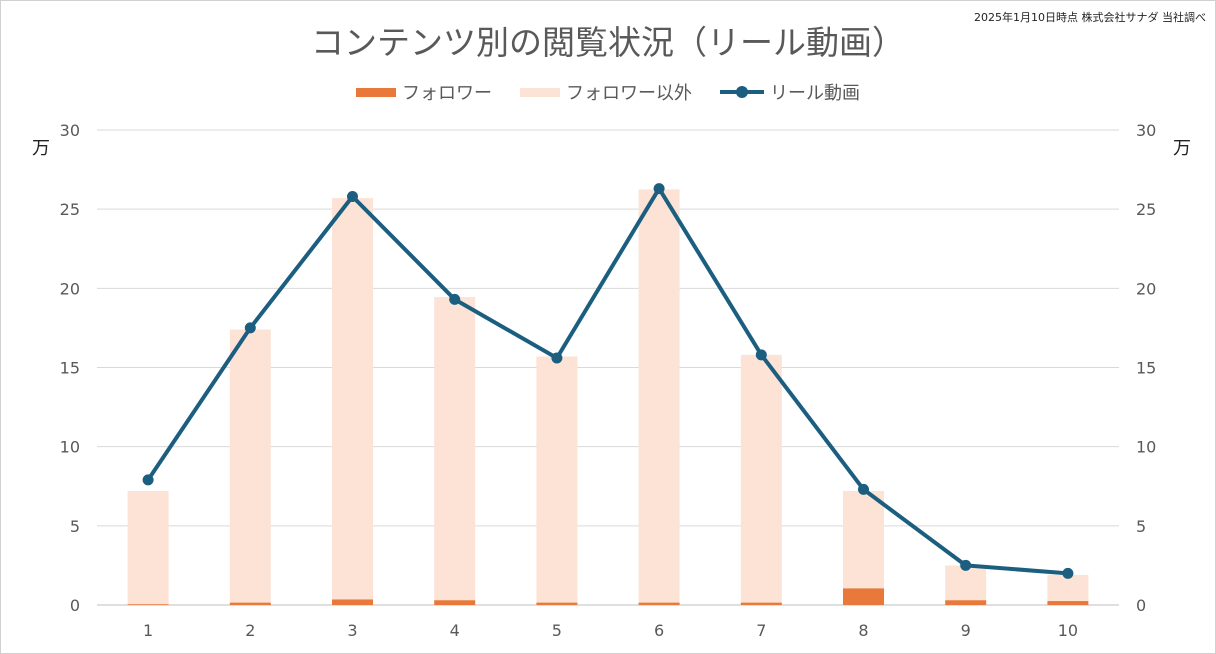  Describe the element at coordinates (70, 209) in the screenshot. I see `y-tick-left-25: 25` at that location.